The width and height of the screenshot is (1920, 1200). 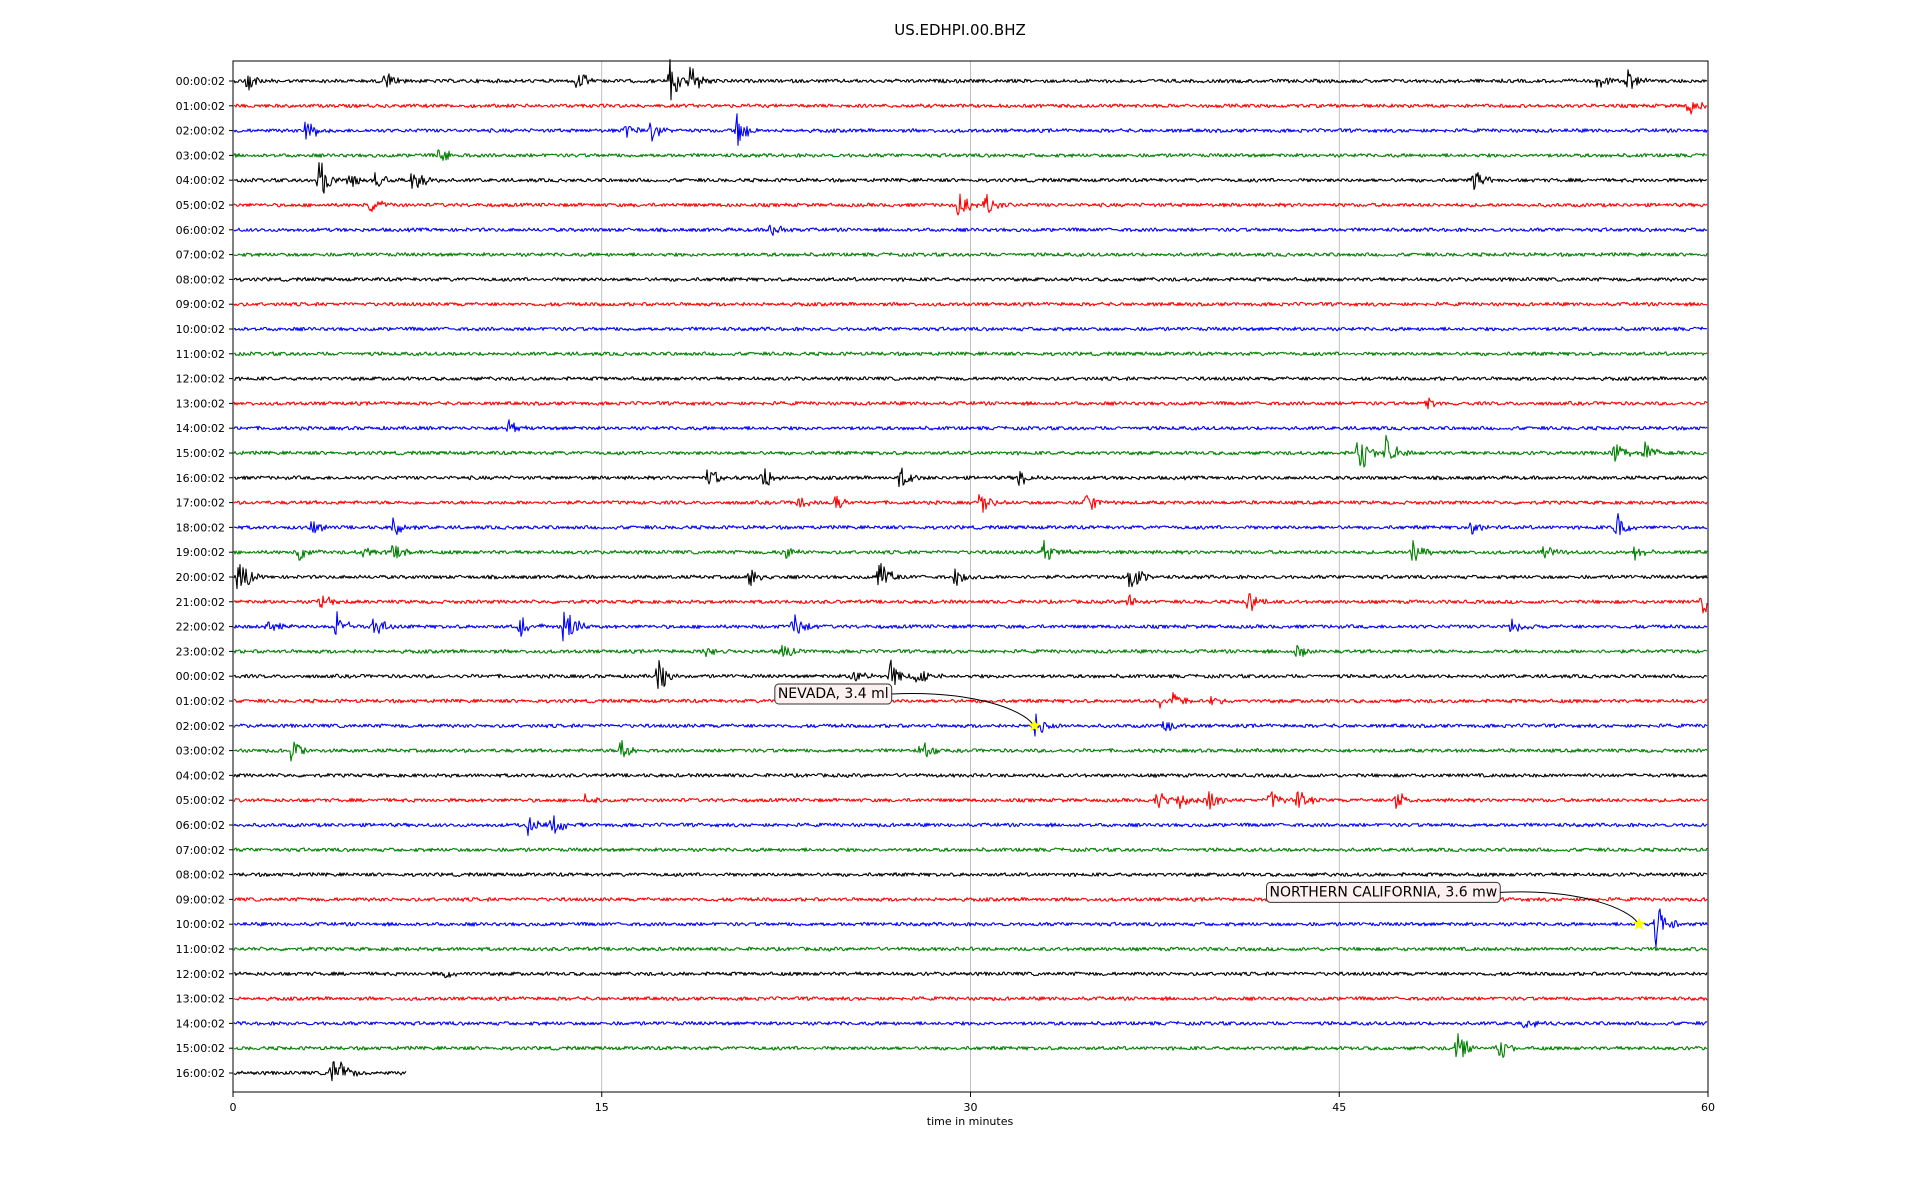 I want to click on x-tick-label: 60, so click(x=1708, y=1107).